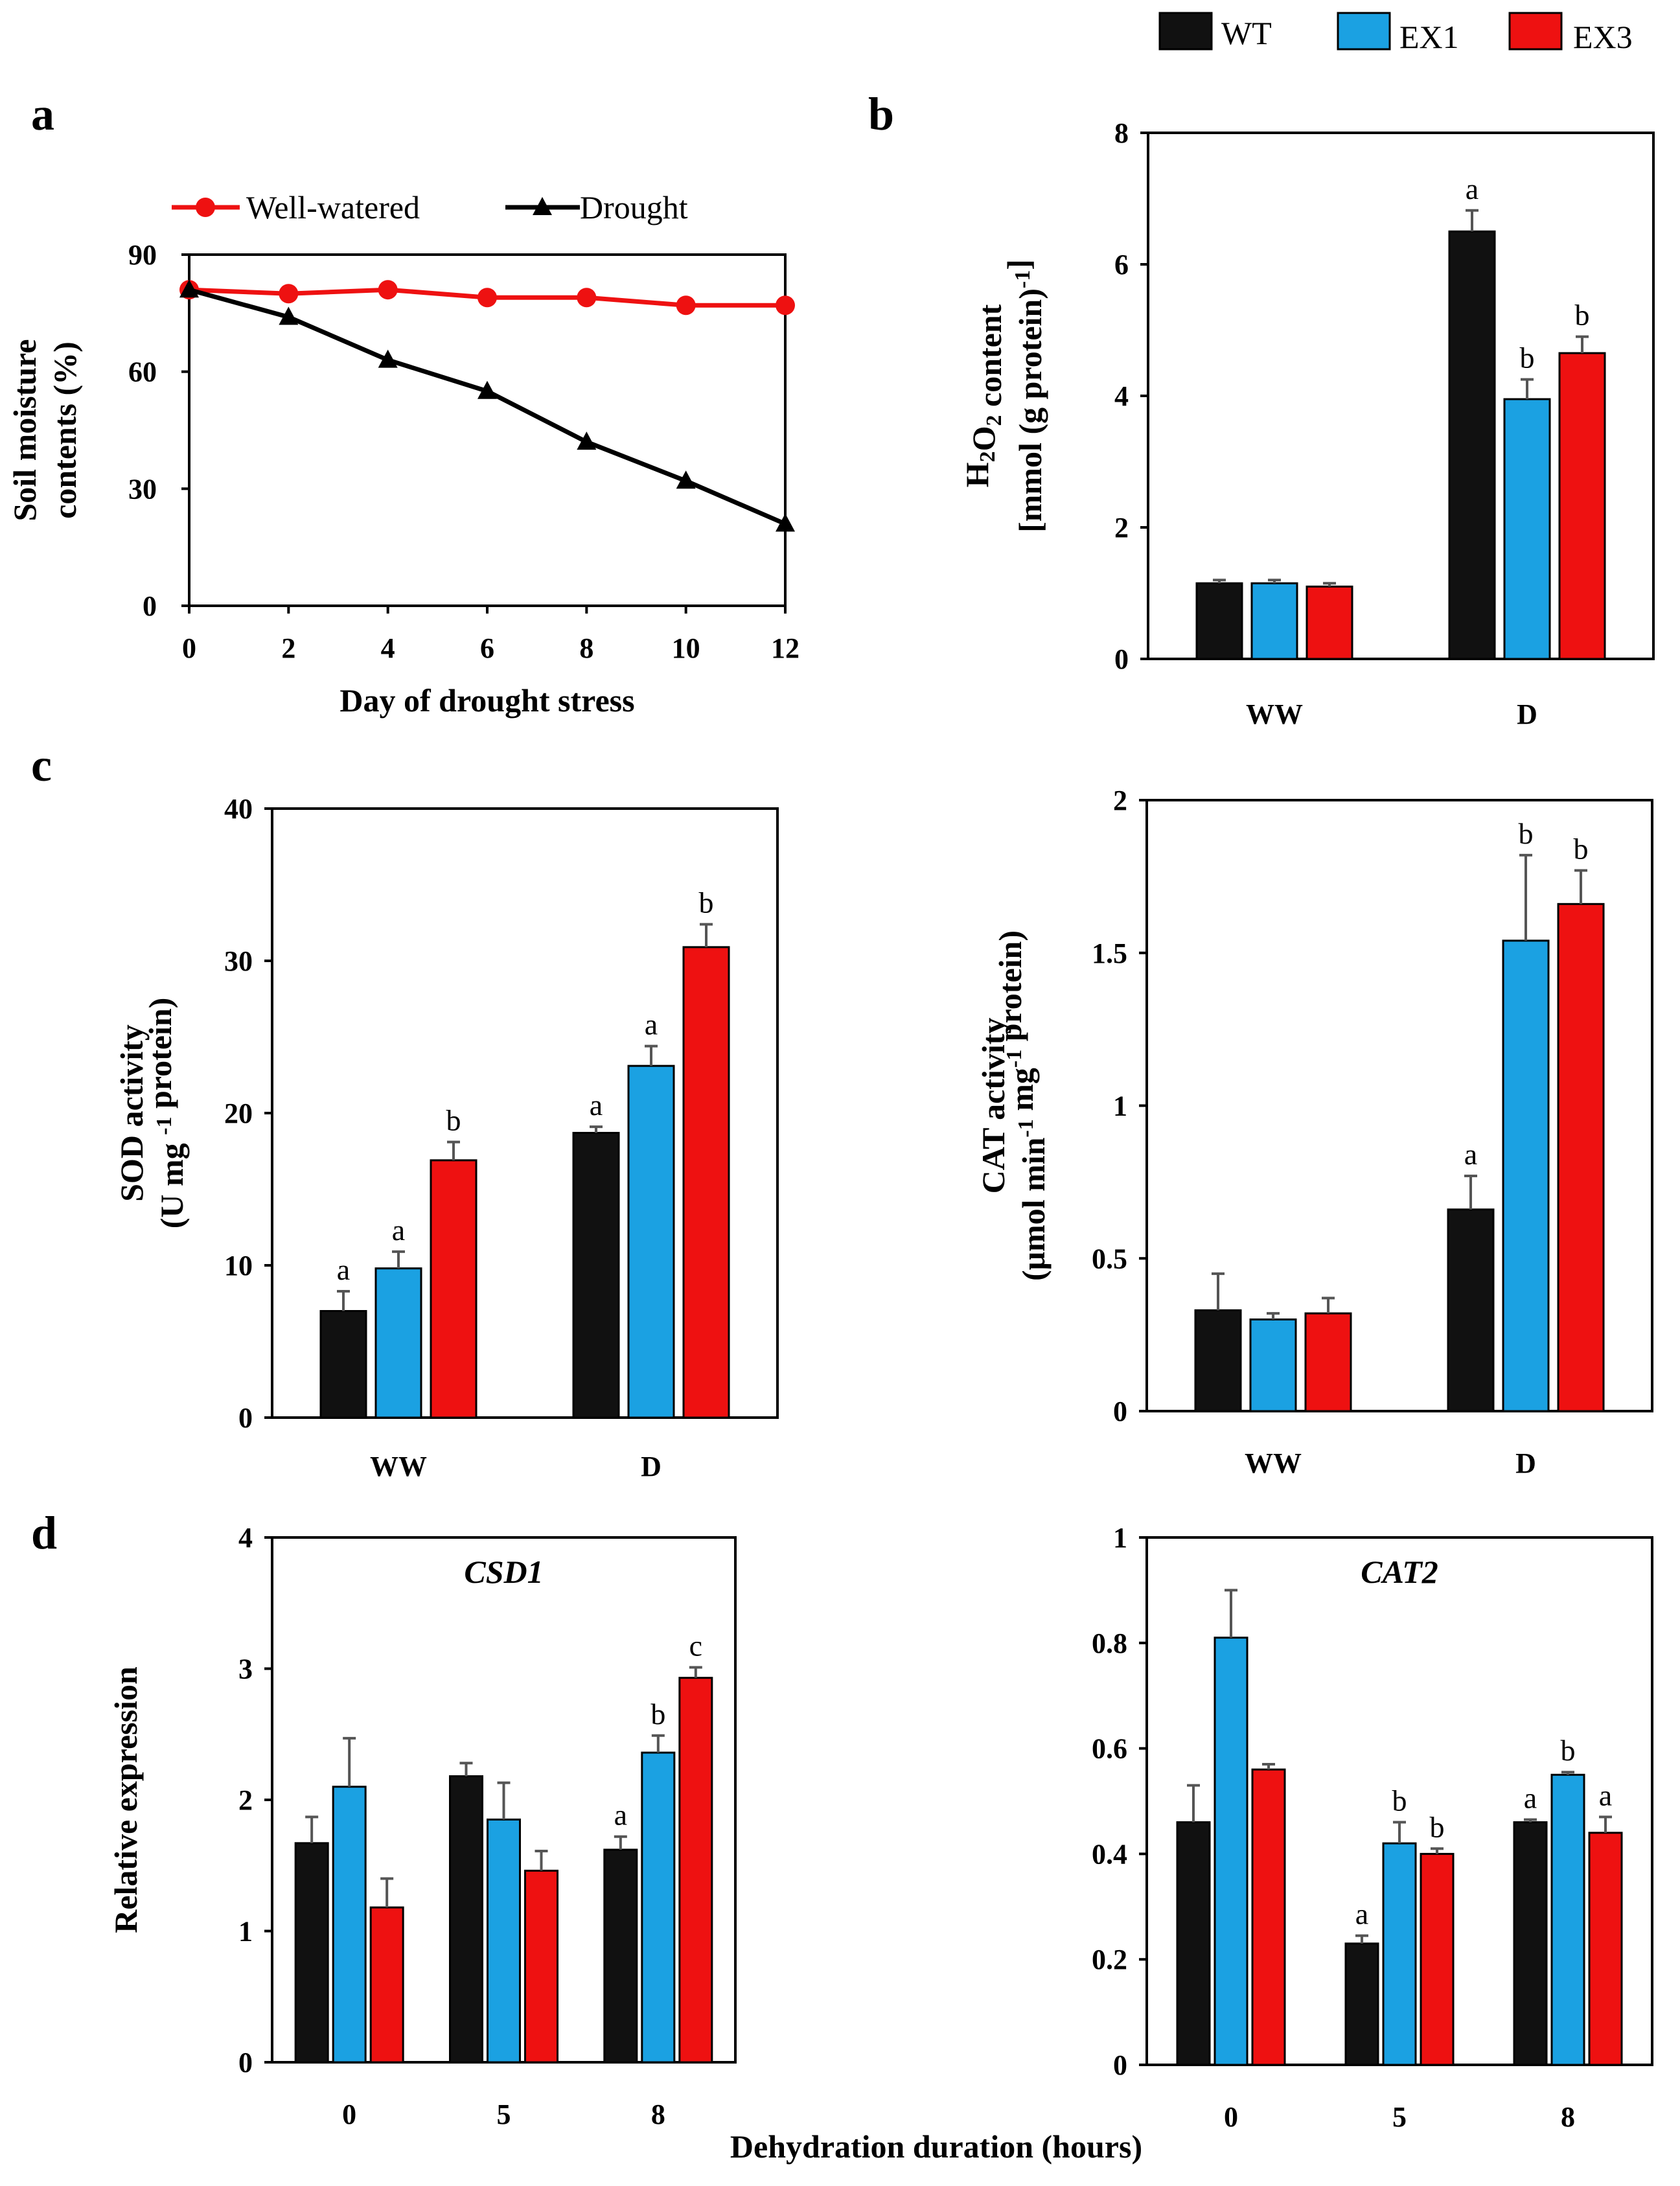 This screenshot has height=2186, width=1680. Describe the element at coordinates (388, 648) in the screenshot. I see `x-tick-label: 4` at that location.